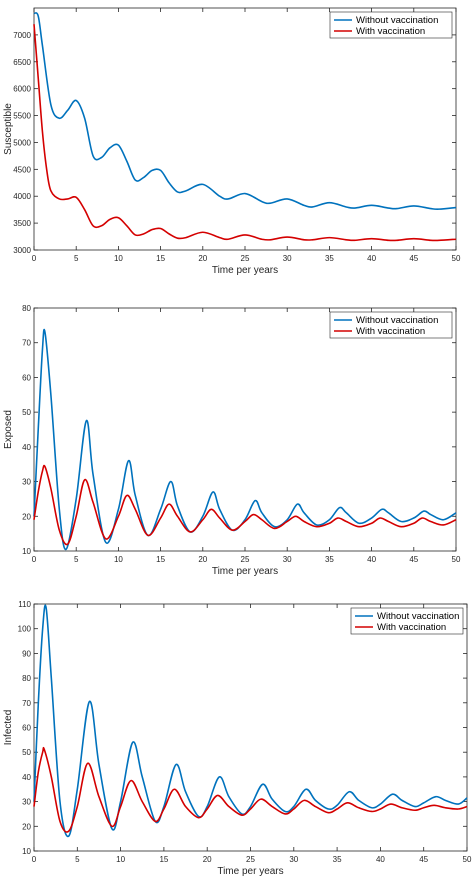  What do you see at coordinates (22, 223) in the screenshot?
I see `y-tick-label: 3500` at bounding box center [22, 223].